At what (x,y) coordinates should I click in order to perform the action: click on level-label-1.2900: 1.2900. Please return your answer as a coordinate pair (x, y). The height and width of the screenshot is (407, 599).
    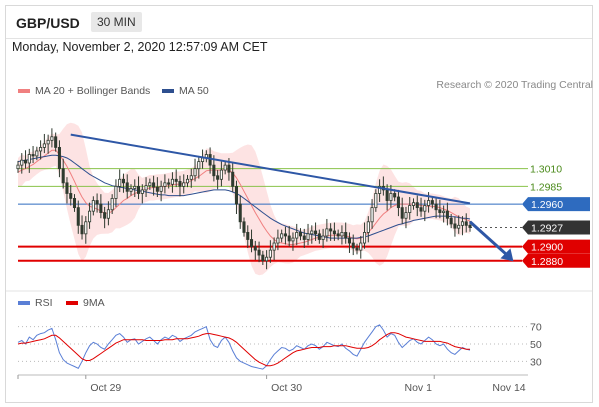
    Looking at the image, I should click on (547, 248).